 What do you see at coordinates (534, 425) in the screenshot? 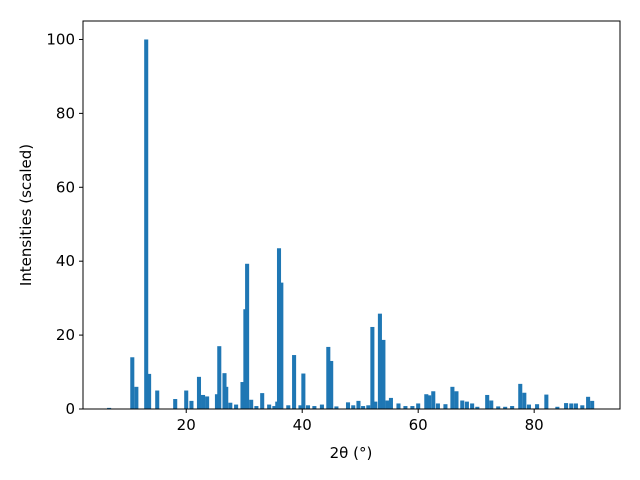
I see `x-tick-label: 80` at bounding box center [534, 425].